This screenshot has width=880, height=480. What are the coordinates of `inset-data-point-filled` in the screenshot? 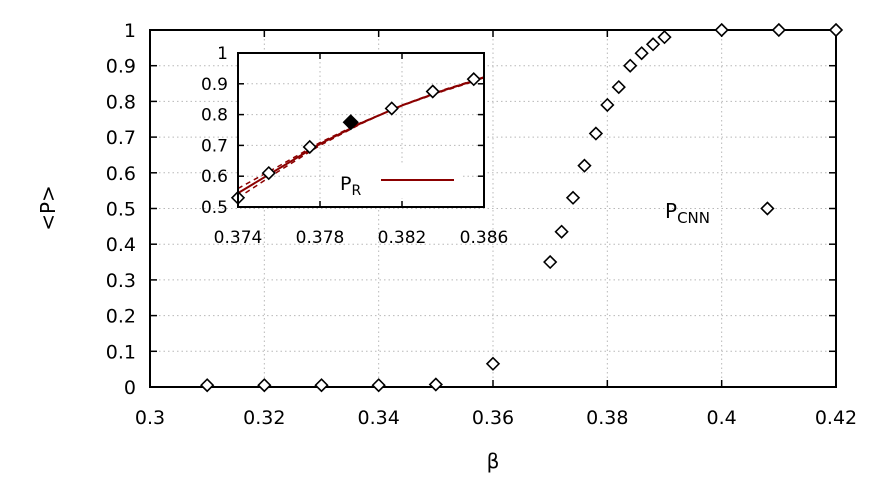 It's located at (350, 122).